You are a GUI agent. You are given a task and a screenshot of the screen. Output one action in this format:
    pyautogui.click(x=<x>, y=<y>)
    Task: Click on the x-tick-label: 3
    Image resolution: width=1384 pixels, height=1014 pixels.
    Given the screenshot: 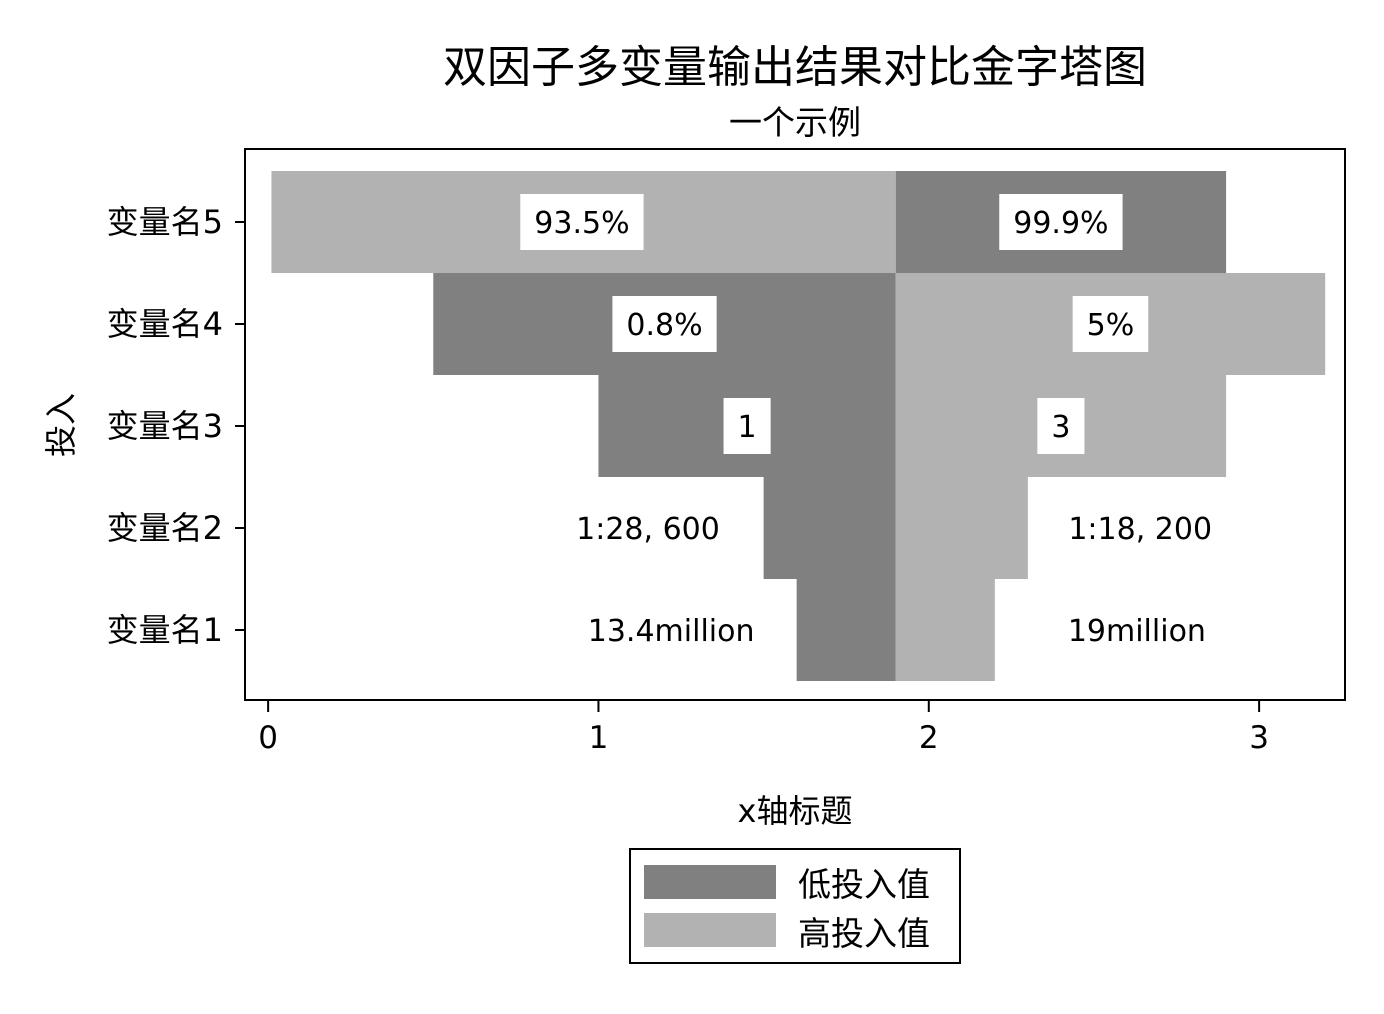 What is the action you would take?
    pyautogui.click(x=1259, y=738)
    